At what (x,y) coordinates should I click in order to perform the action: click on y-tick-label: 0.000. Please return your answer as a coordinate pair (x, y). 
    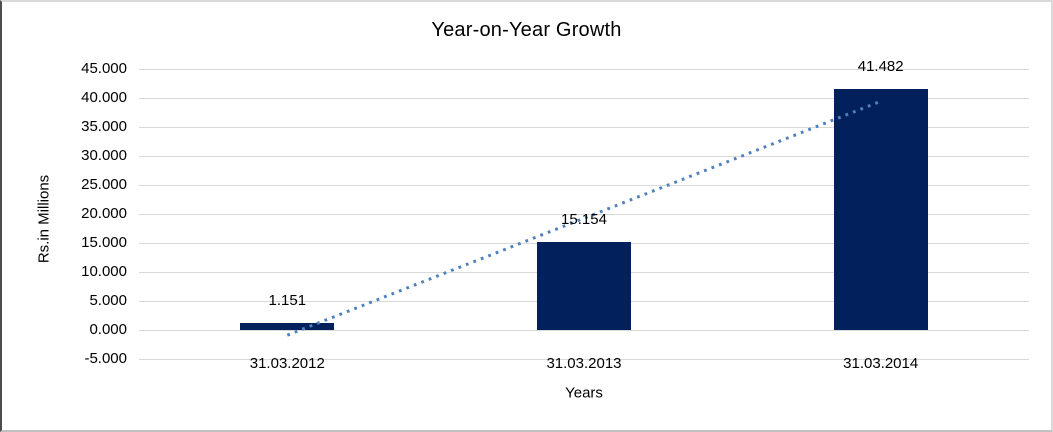
    Looking at the image, I should click on (108, 329).